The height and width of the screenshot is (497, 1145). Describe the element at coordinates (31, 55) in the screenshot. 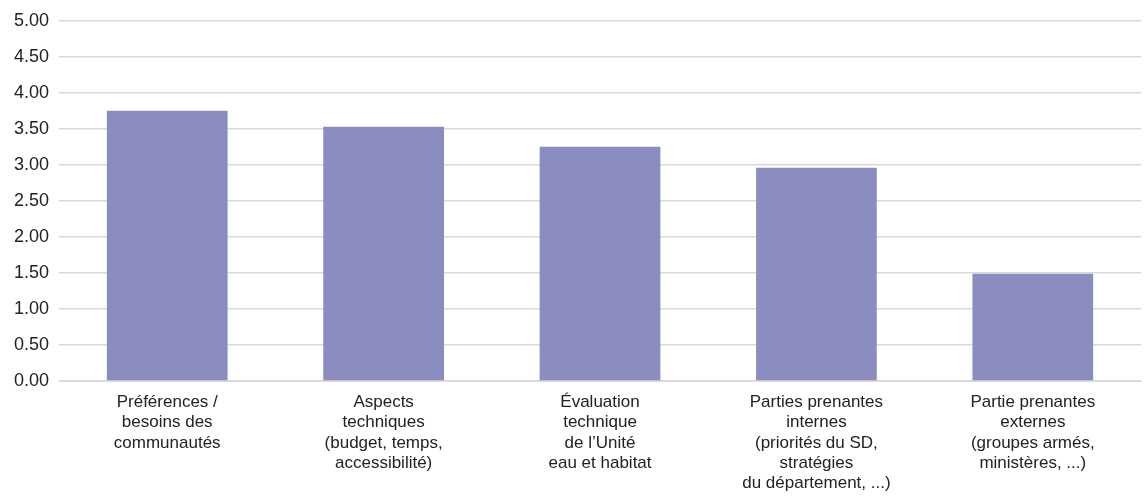

I see `y-tick-label: 4.50` at that location.